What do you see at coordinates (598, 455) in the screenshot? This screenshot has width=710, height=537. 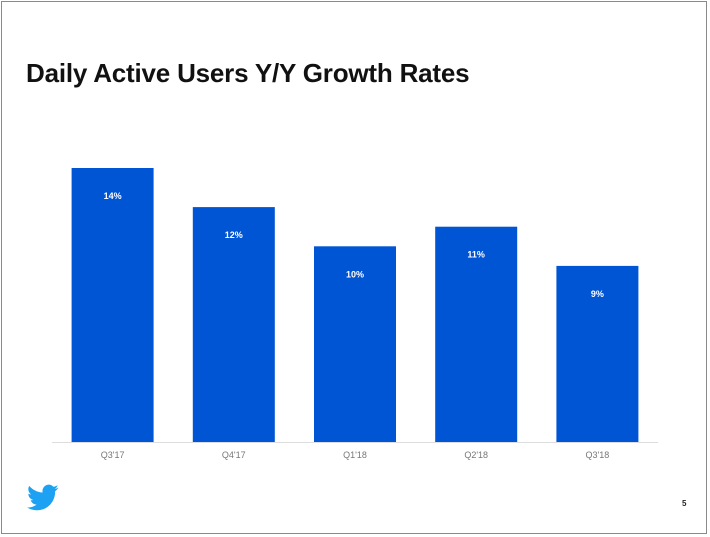 I see `x-tick-label-4: Q3'18` at bounding box center [598, 455].